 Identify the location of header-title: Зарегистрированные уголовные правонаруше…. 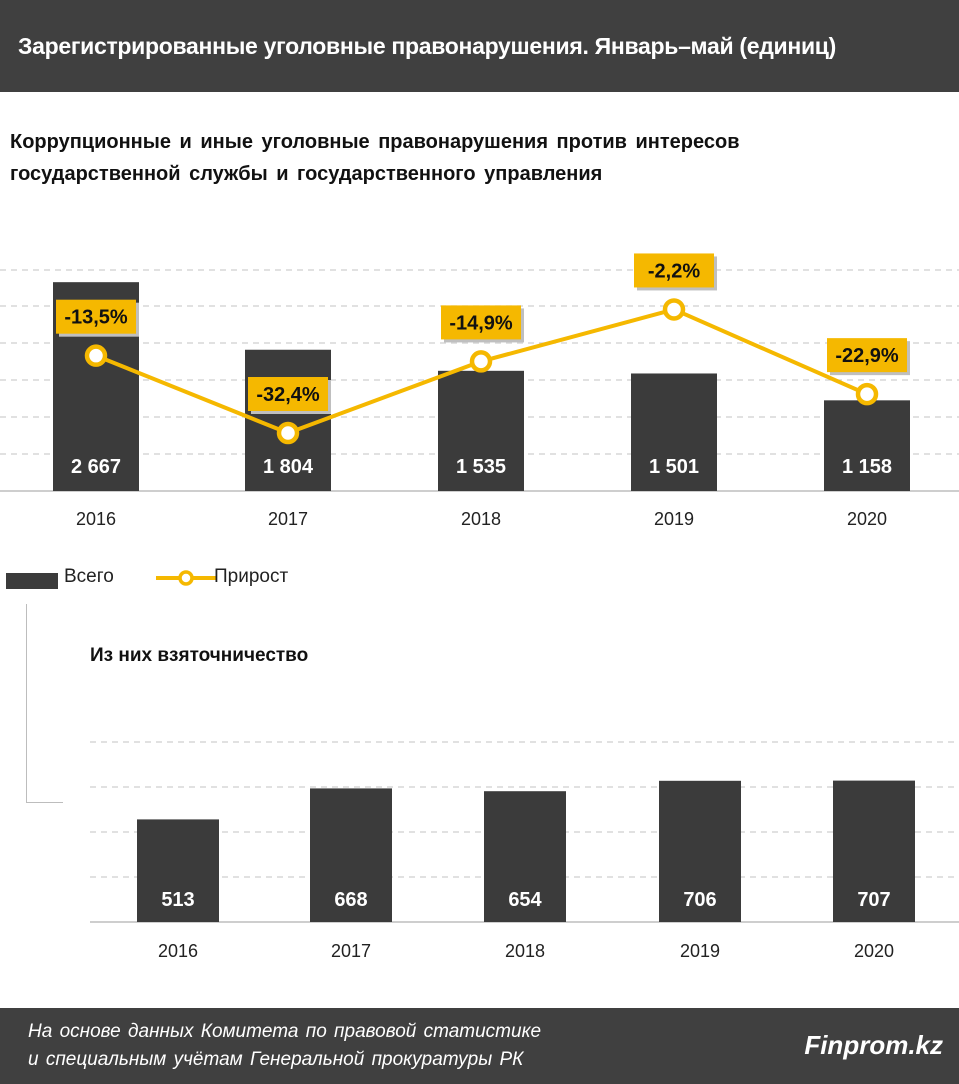
(479, 46).